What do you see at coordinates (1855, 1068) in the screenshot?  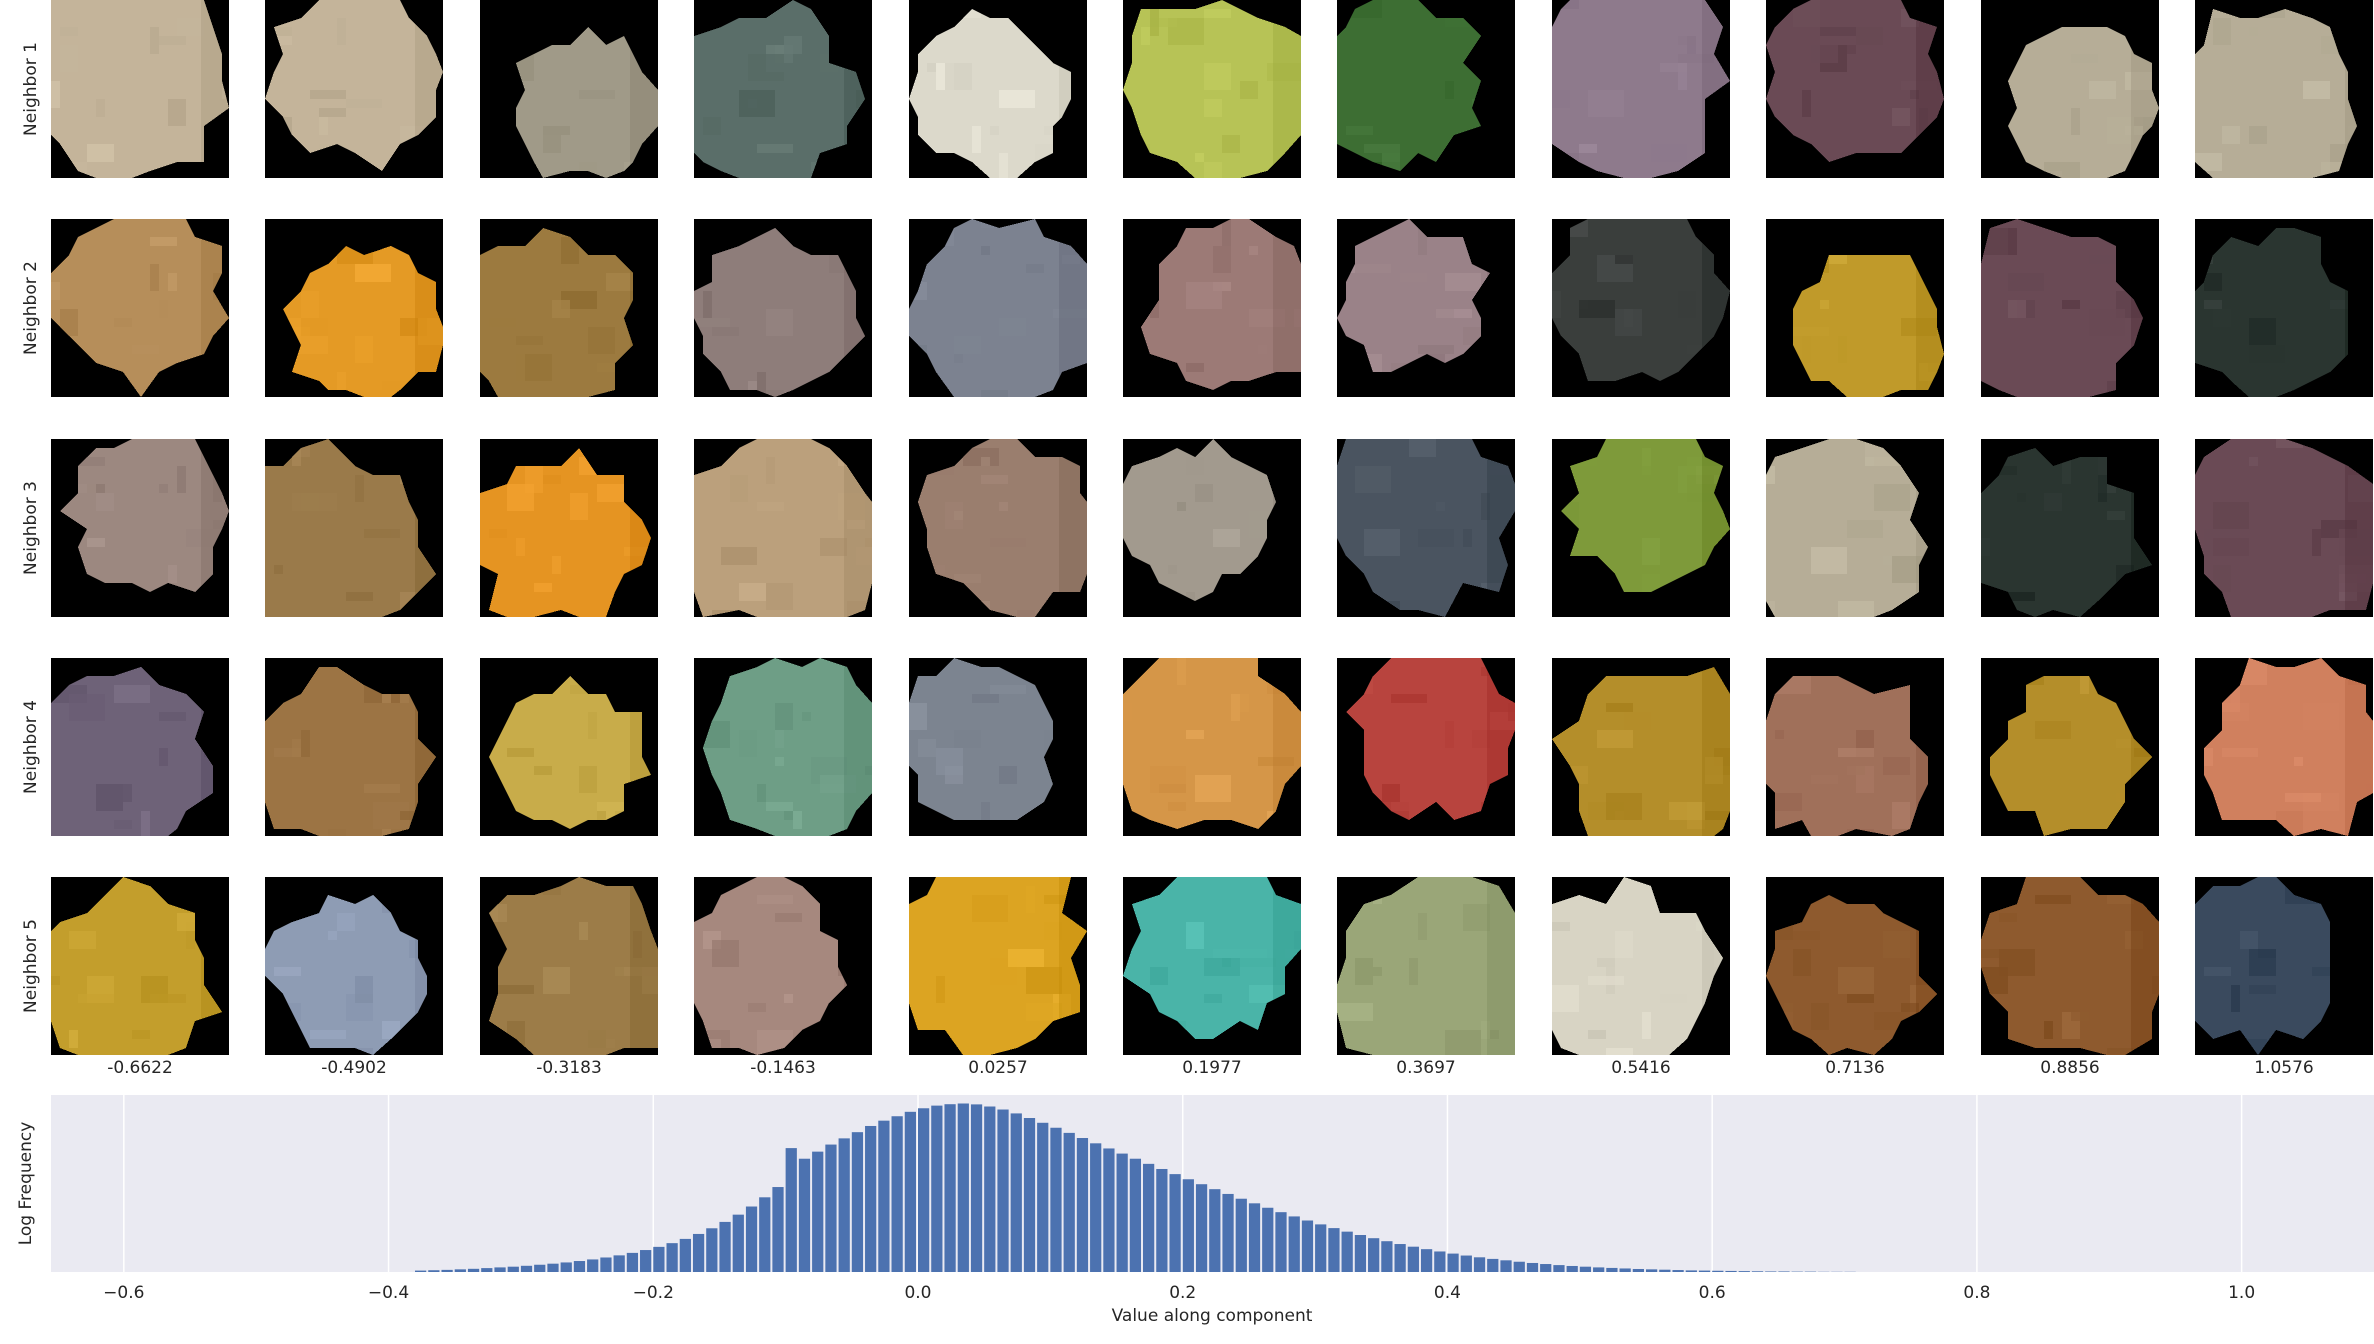 I see `column-value-label: 0.7136` at bounding box center [1855, 1068].